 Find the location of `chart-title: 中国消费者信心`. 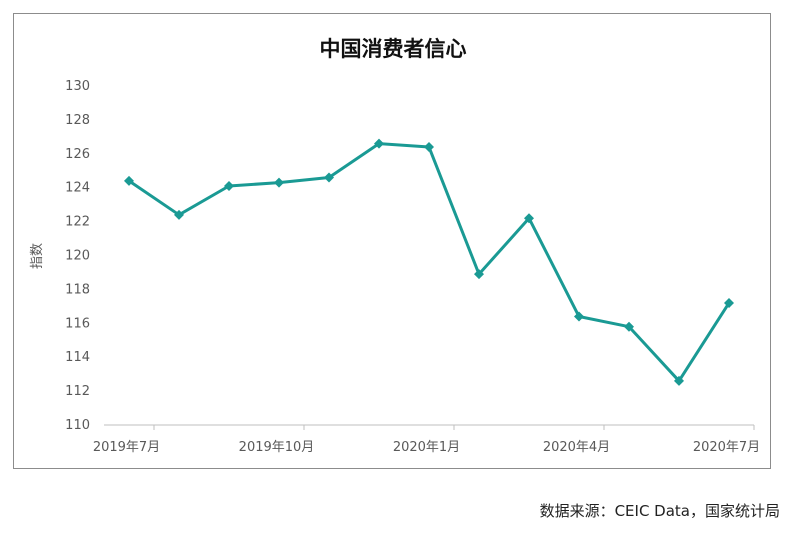

chart-title: 中国消费者信心 is located at coordinates (393, 49).